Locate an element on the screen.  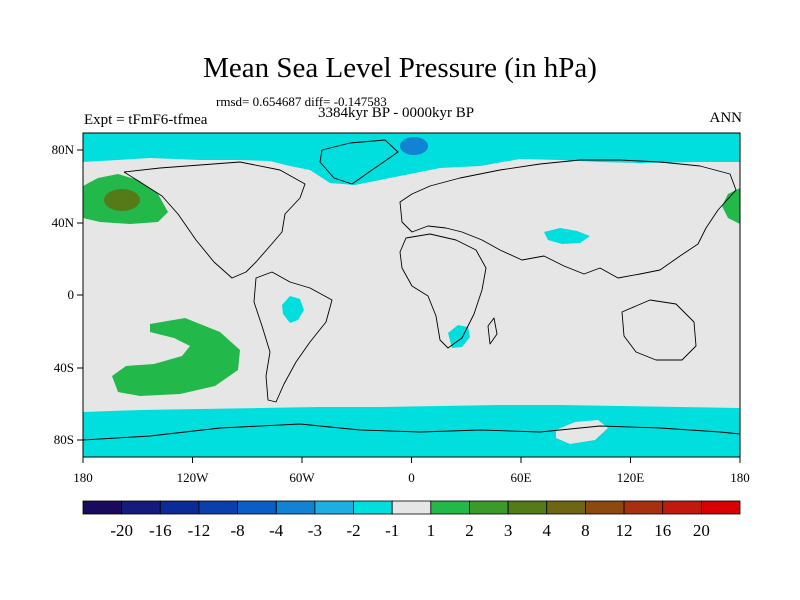
south-pacific-positive-patch is located at coordinates (176, 357).